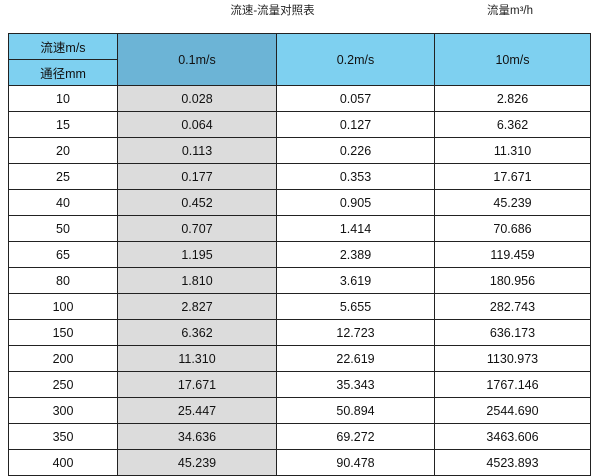 The height and width of the screenshot is (476, 600). What do you see at coordinates (512, 202) in the screenshot?
I see `cell-velocity-10: 45.239` at bounding box center [512, 202].